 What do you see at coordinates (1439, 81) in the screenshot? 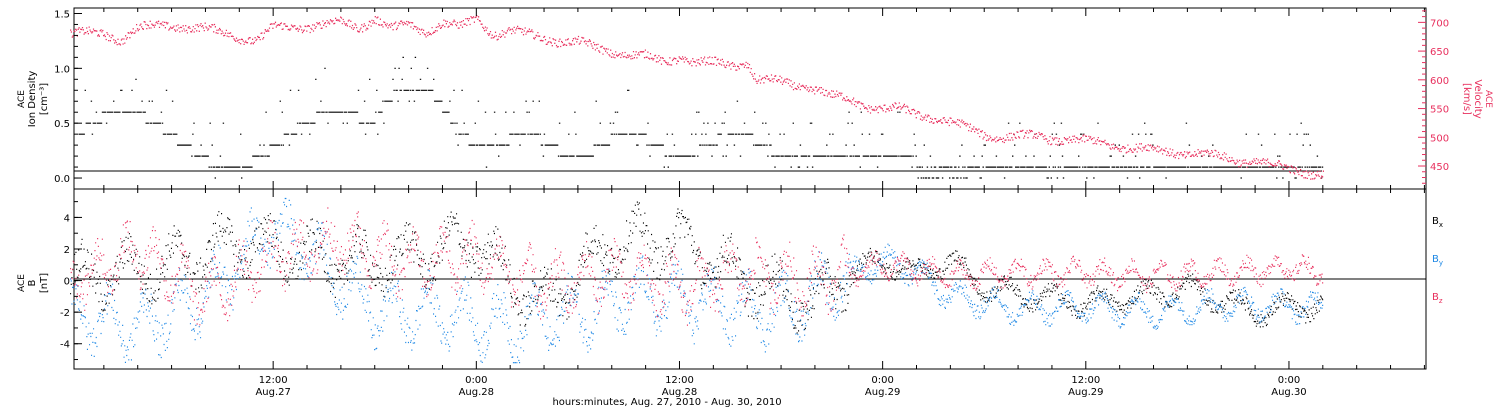
I see `velocity-y-tick-label: 600` at bounding box center [1439, 81].